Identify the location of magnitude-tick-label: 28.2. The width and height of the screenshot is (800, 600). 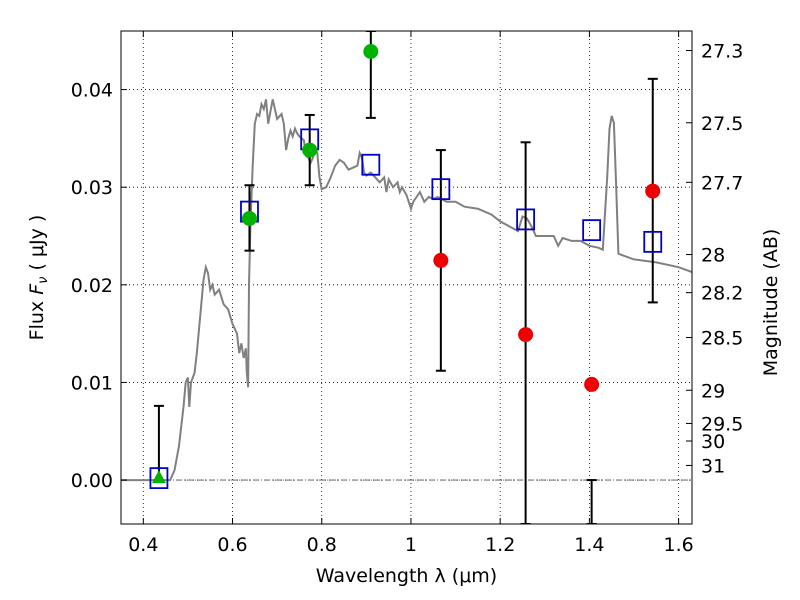
(722, 294).